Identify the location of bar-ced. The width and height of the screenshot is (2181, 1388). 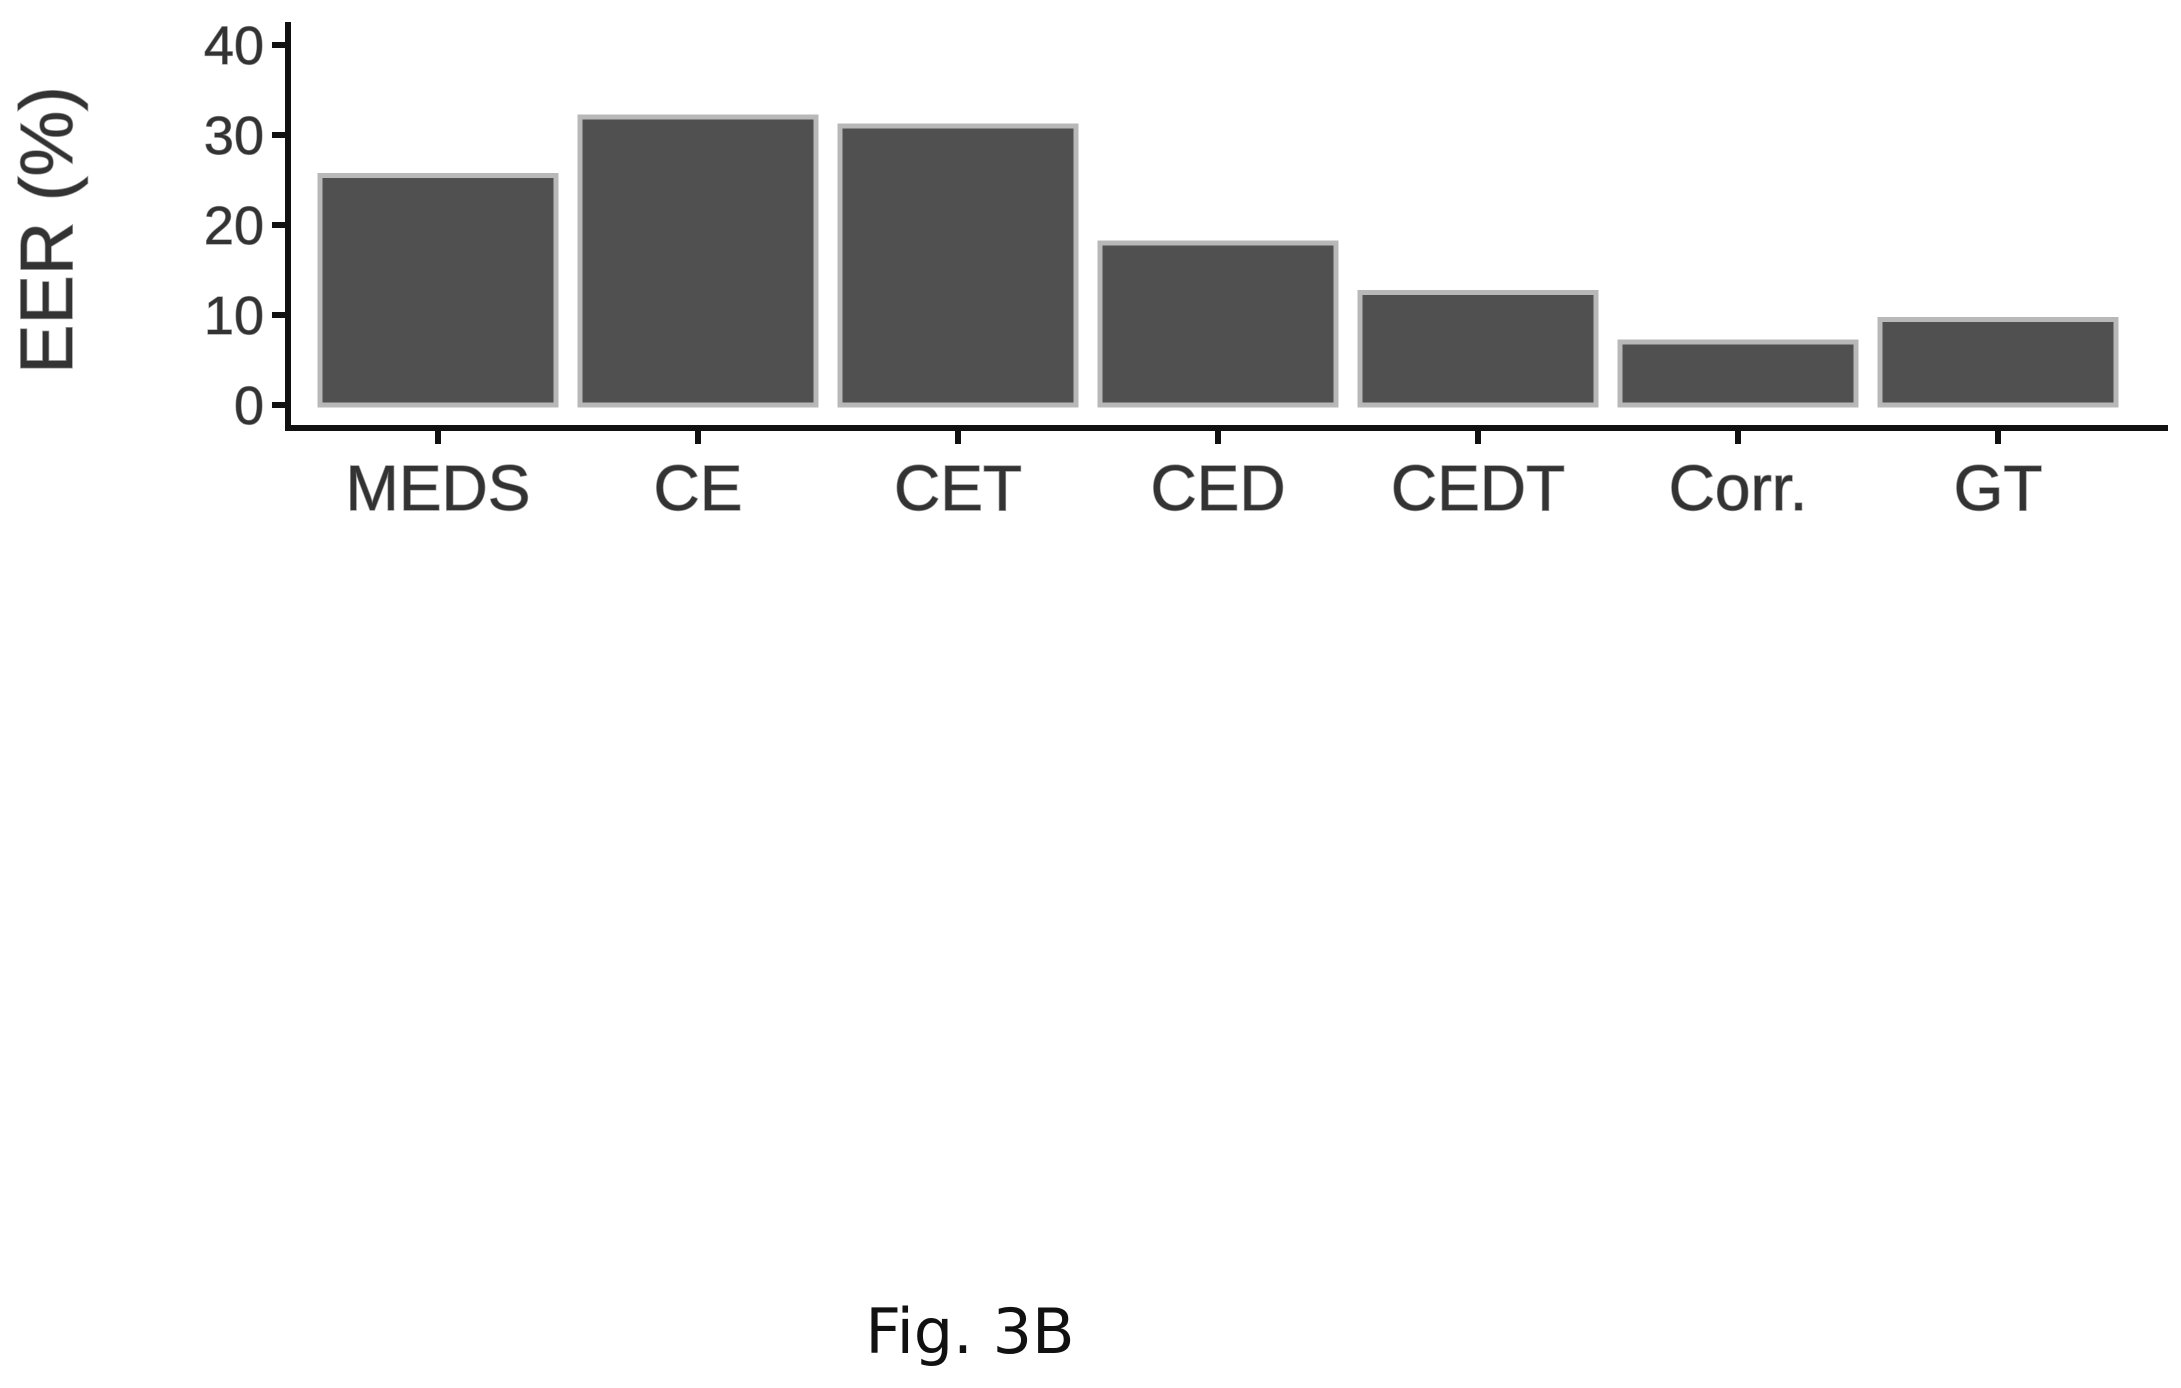
(1218, 324).